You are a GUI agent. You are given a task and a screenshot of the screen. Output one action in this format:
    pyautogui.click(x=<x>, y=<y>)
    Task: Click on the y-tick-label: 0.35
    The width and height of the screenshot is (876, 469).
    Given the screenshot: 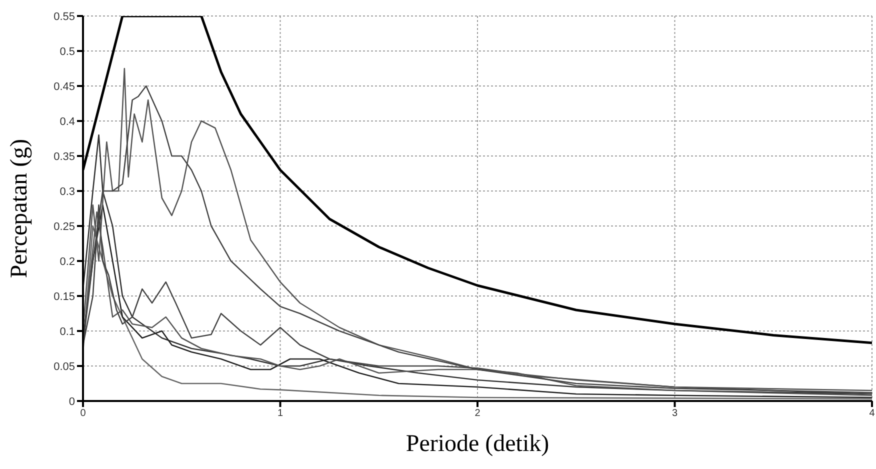 What is the action you would take?
    pyautogui.click(x=64, y=156)
    